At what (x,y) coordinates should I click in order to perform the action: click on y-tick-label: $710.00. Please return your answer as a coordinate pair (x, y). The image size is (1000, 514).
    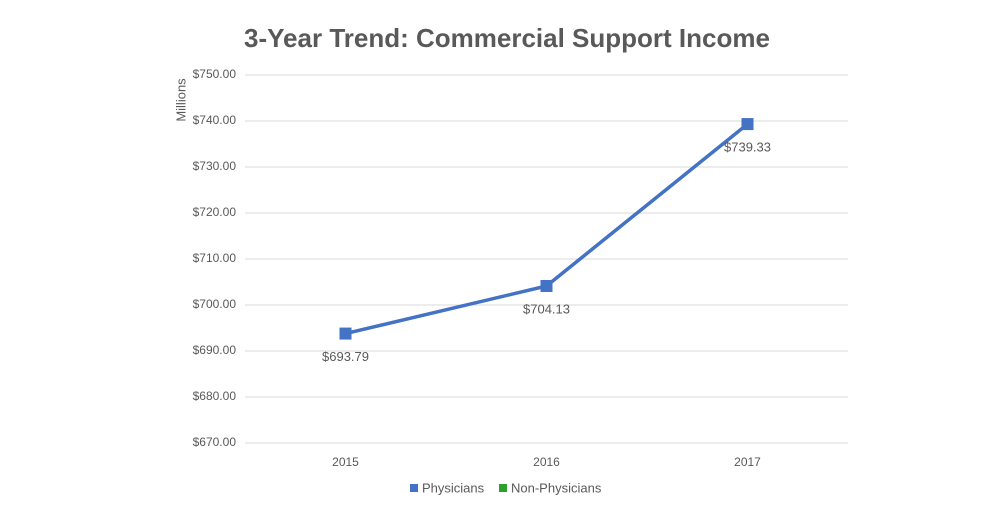
    Looking at the image, I should click on (215, 258).